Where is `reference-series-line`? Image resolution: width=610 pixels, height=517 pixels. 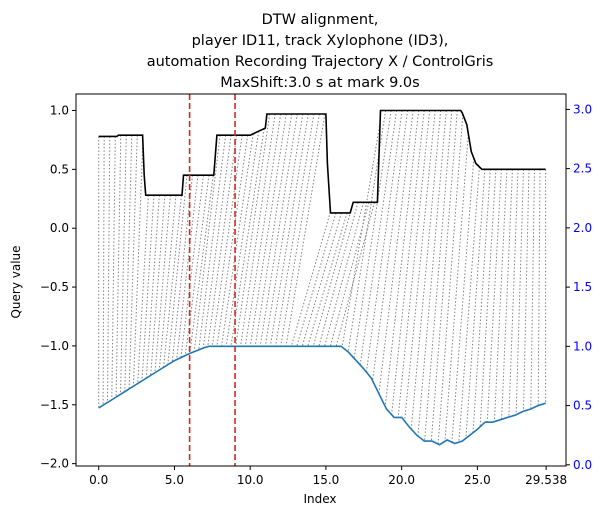
reference-series-line is located at coordinates (322, 395).